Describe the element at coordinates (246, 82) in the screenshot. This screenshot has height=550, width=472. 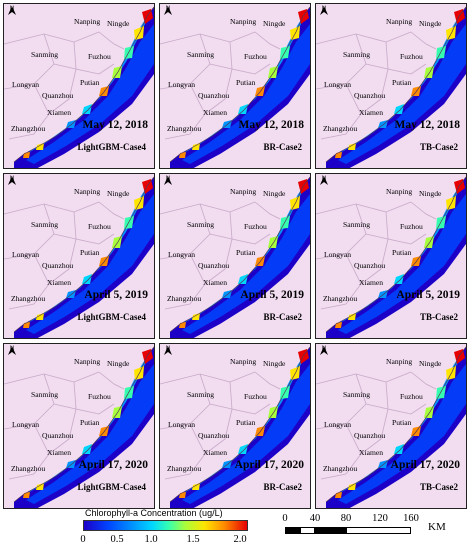
I see `city-label-putian: Putian` at that location.